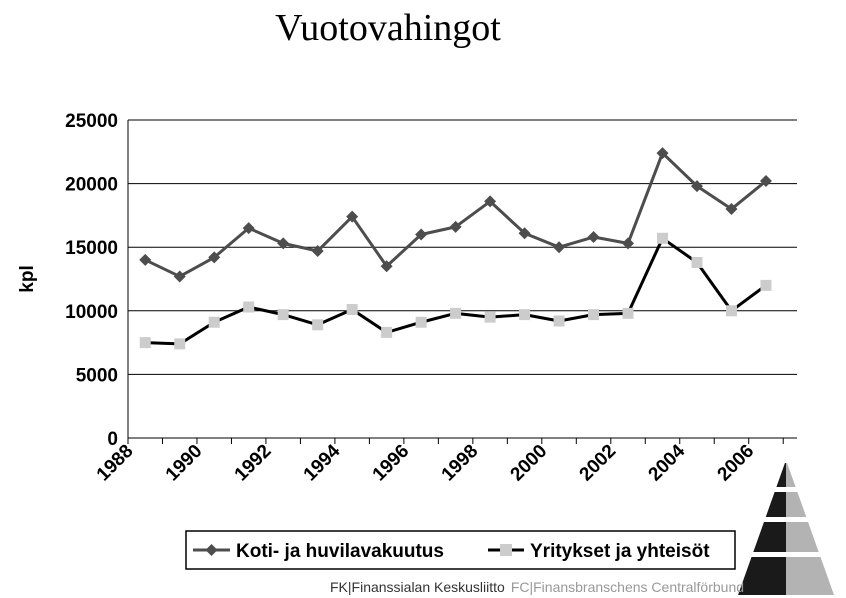 The image size is (846, 598). What do you see at coordinates (253, 463) in the screenshot?
I see `x-tick-label: 1992` at bounding box center [253, 463].